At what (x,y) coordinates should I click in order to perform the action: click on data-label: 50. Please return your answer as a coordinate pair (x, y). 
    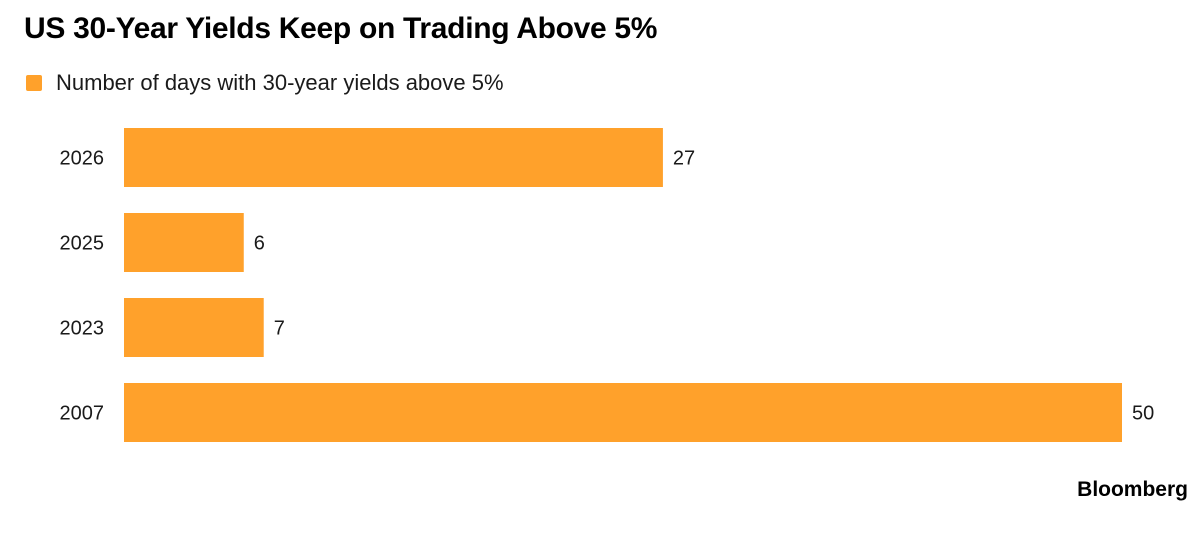
    Looking at the image, I should click on (1143, 414).